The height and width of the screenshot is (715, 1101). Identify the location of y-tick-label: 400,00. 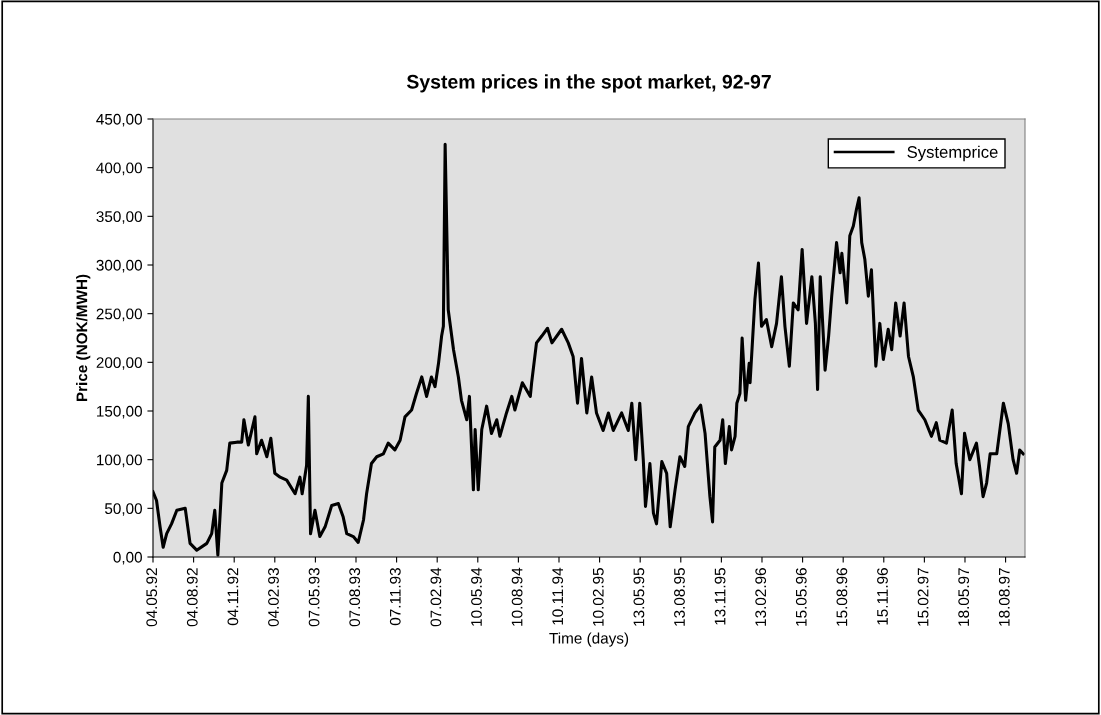
(119, 169).